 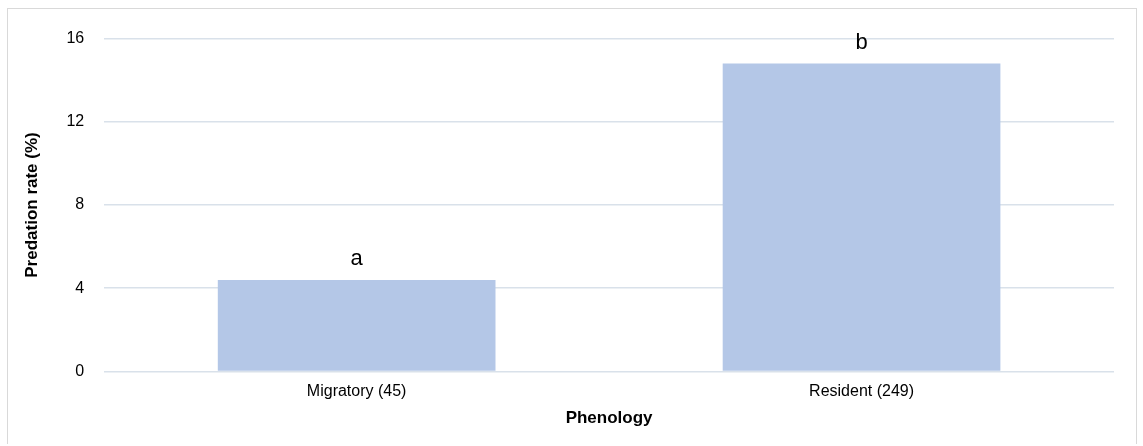 What do you see at coordinates (75, 38) in the screenshot?
I see `y-tick-label: 16` at bounding box center [75, 38].